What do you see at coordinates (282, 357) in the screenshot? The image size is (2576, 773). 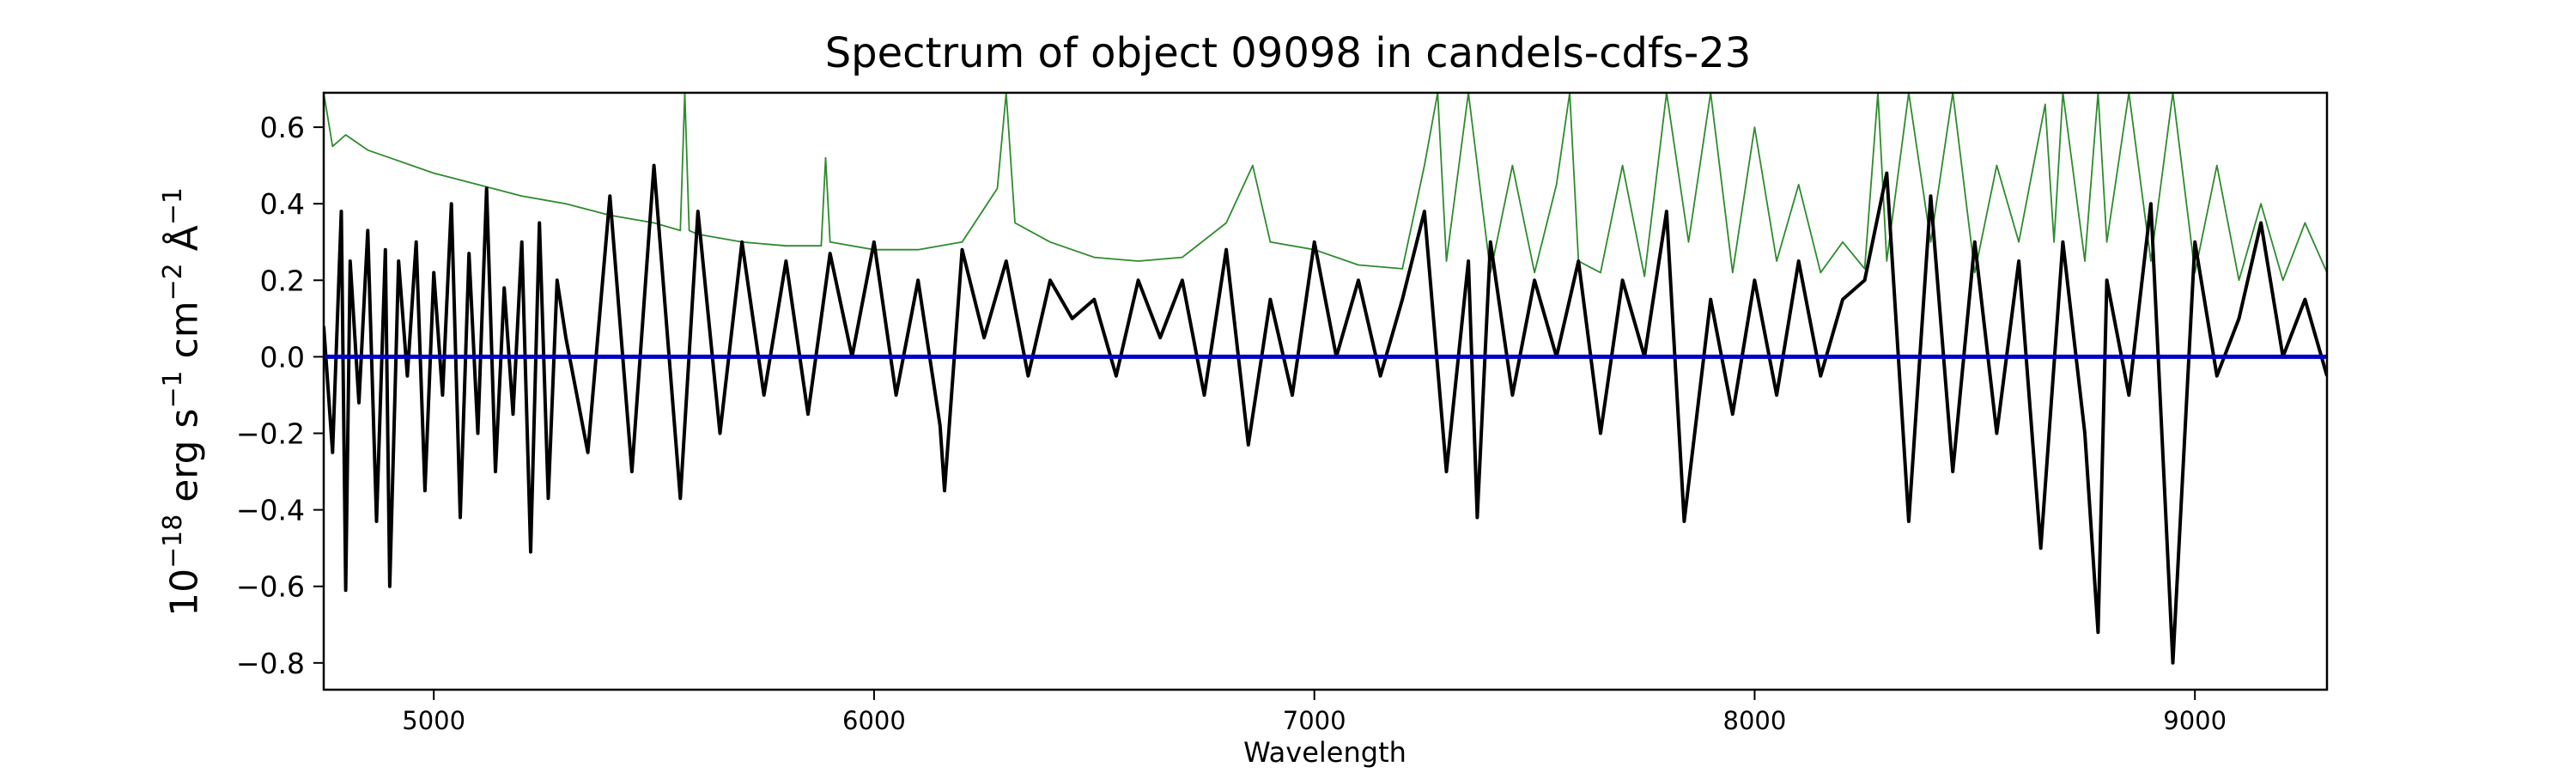 I see `y-tick-label: 0.0` at bounding box center [282, 357].